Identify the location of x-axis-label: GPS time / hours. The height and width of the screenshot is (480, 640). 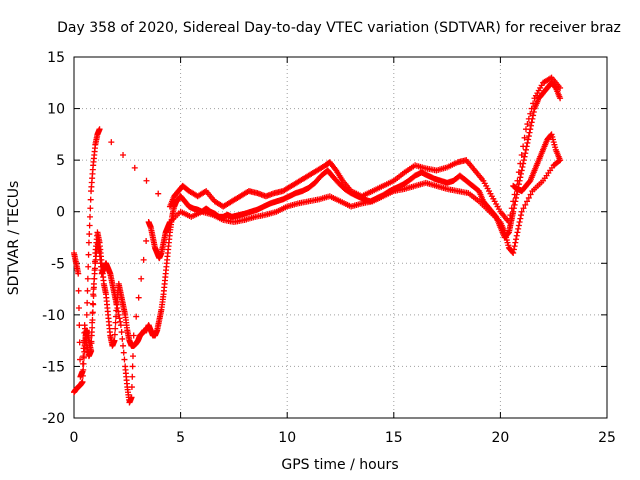
(339, 465).